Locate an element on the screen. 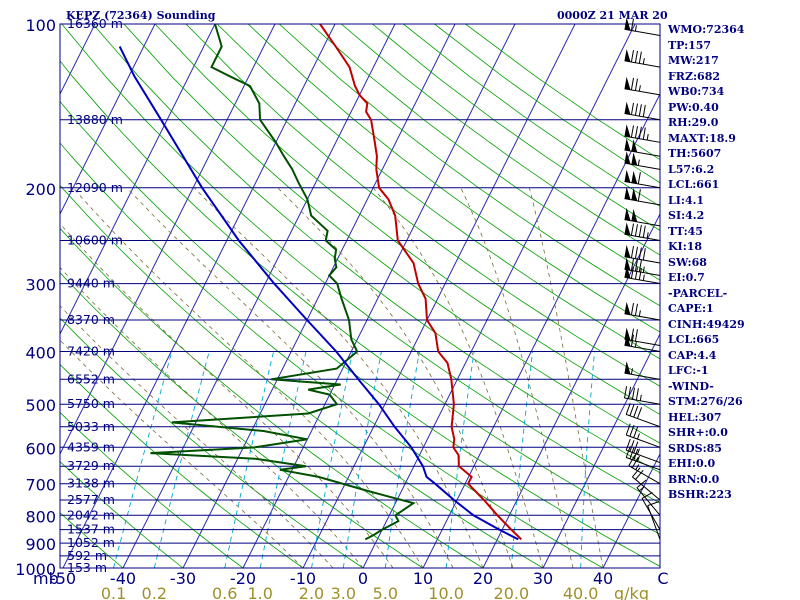  stability-index: EHI:0.0 is located at coordinates (692, 463).